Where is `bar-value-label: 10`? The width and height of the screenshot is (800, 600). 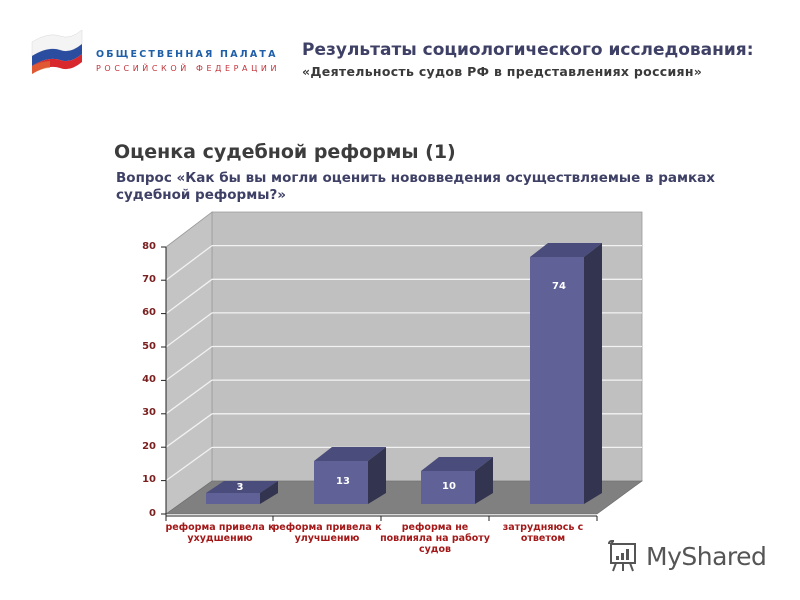
bar-value-label: 10 is located at coordinates (449, 486).